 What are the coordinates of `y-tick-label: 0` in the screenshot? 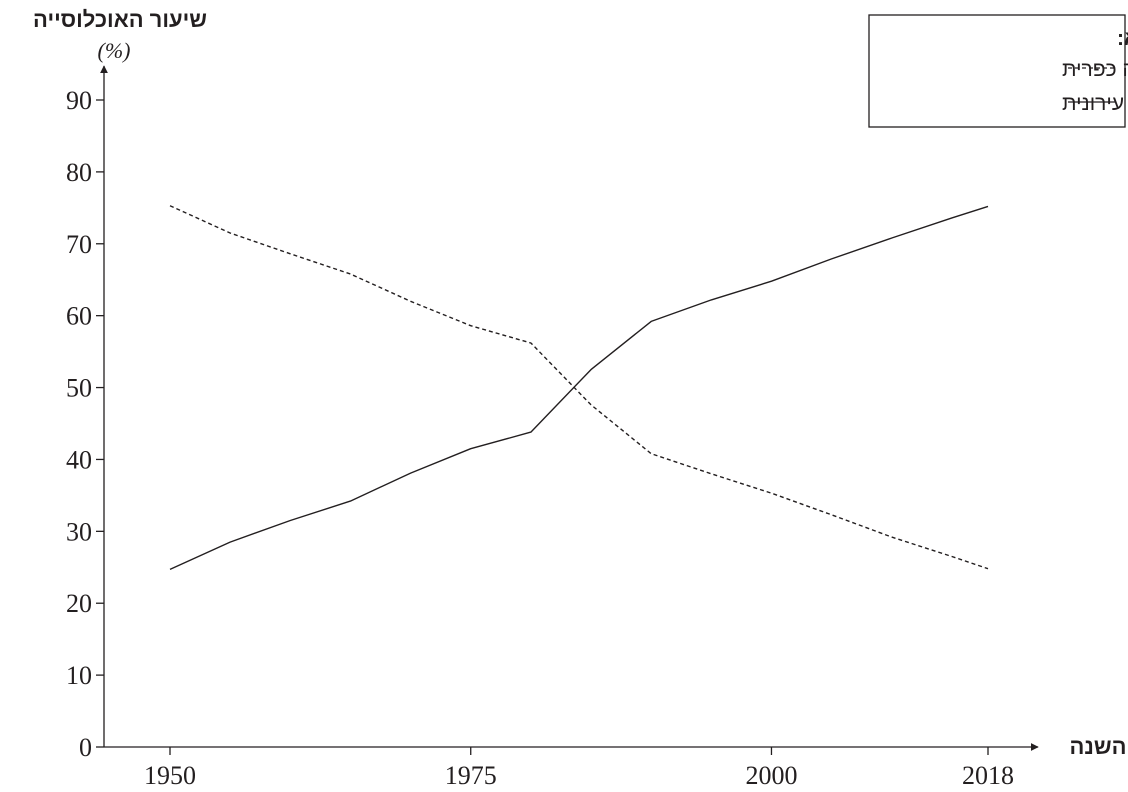 It's located at (85, 747).